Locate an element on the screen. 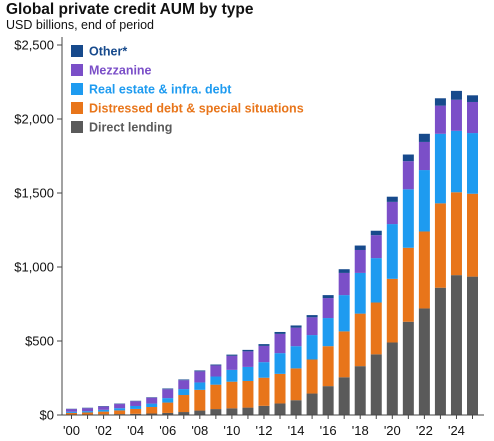  bar-segment-2002-s1 is located at coordinates (104, 413).